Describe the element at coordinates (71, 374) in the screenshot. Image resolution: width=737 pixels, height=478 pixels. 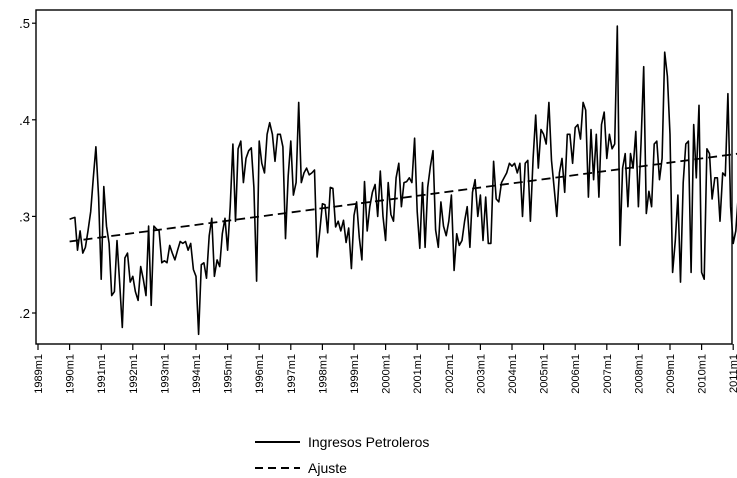
I see `x-tick-label: 1990m1` at that location.